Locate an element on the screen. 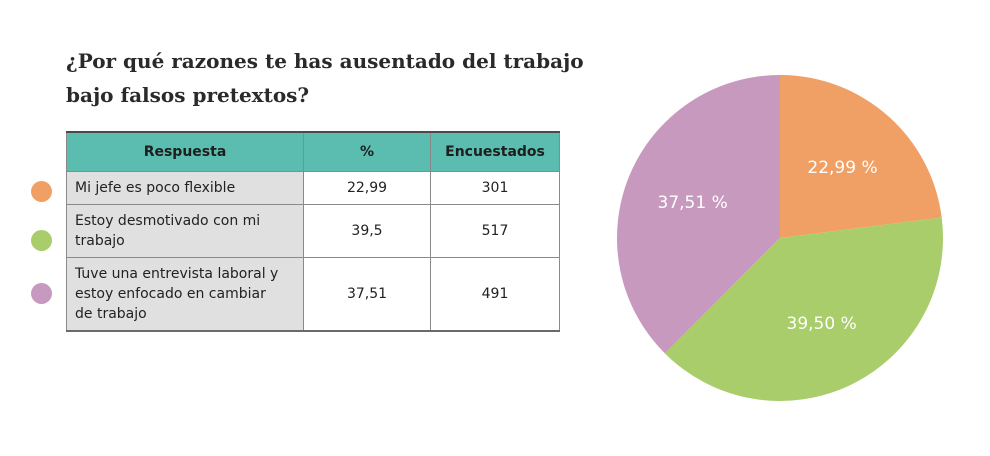 The image size is (990, 456). legend-dot-green is located at coordinates (41, 240).